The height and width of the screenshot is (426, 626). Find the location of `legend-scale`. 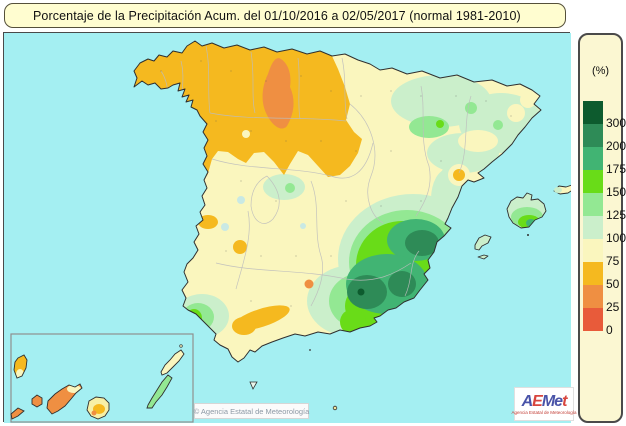

legend-scale is located at coordinates (593, 216).